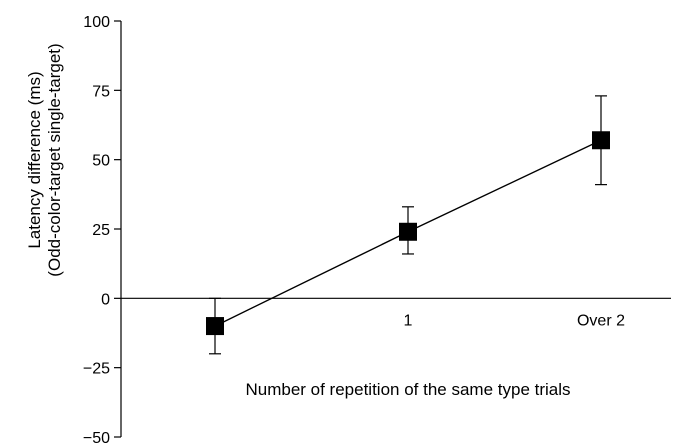  What do you see at coordinates (96, 22) in the screenshot?
I see `y-tick-label: 100` at bounding box center [96, 22].